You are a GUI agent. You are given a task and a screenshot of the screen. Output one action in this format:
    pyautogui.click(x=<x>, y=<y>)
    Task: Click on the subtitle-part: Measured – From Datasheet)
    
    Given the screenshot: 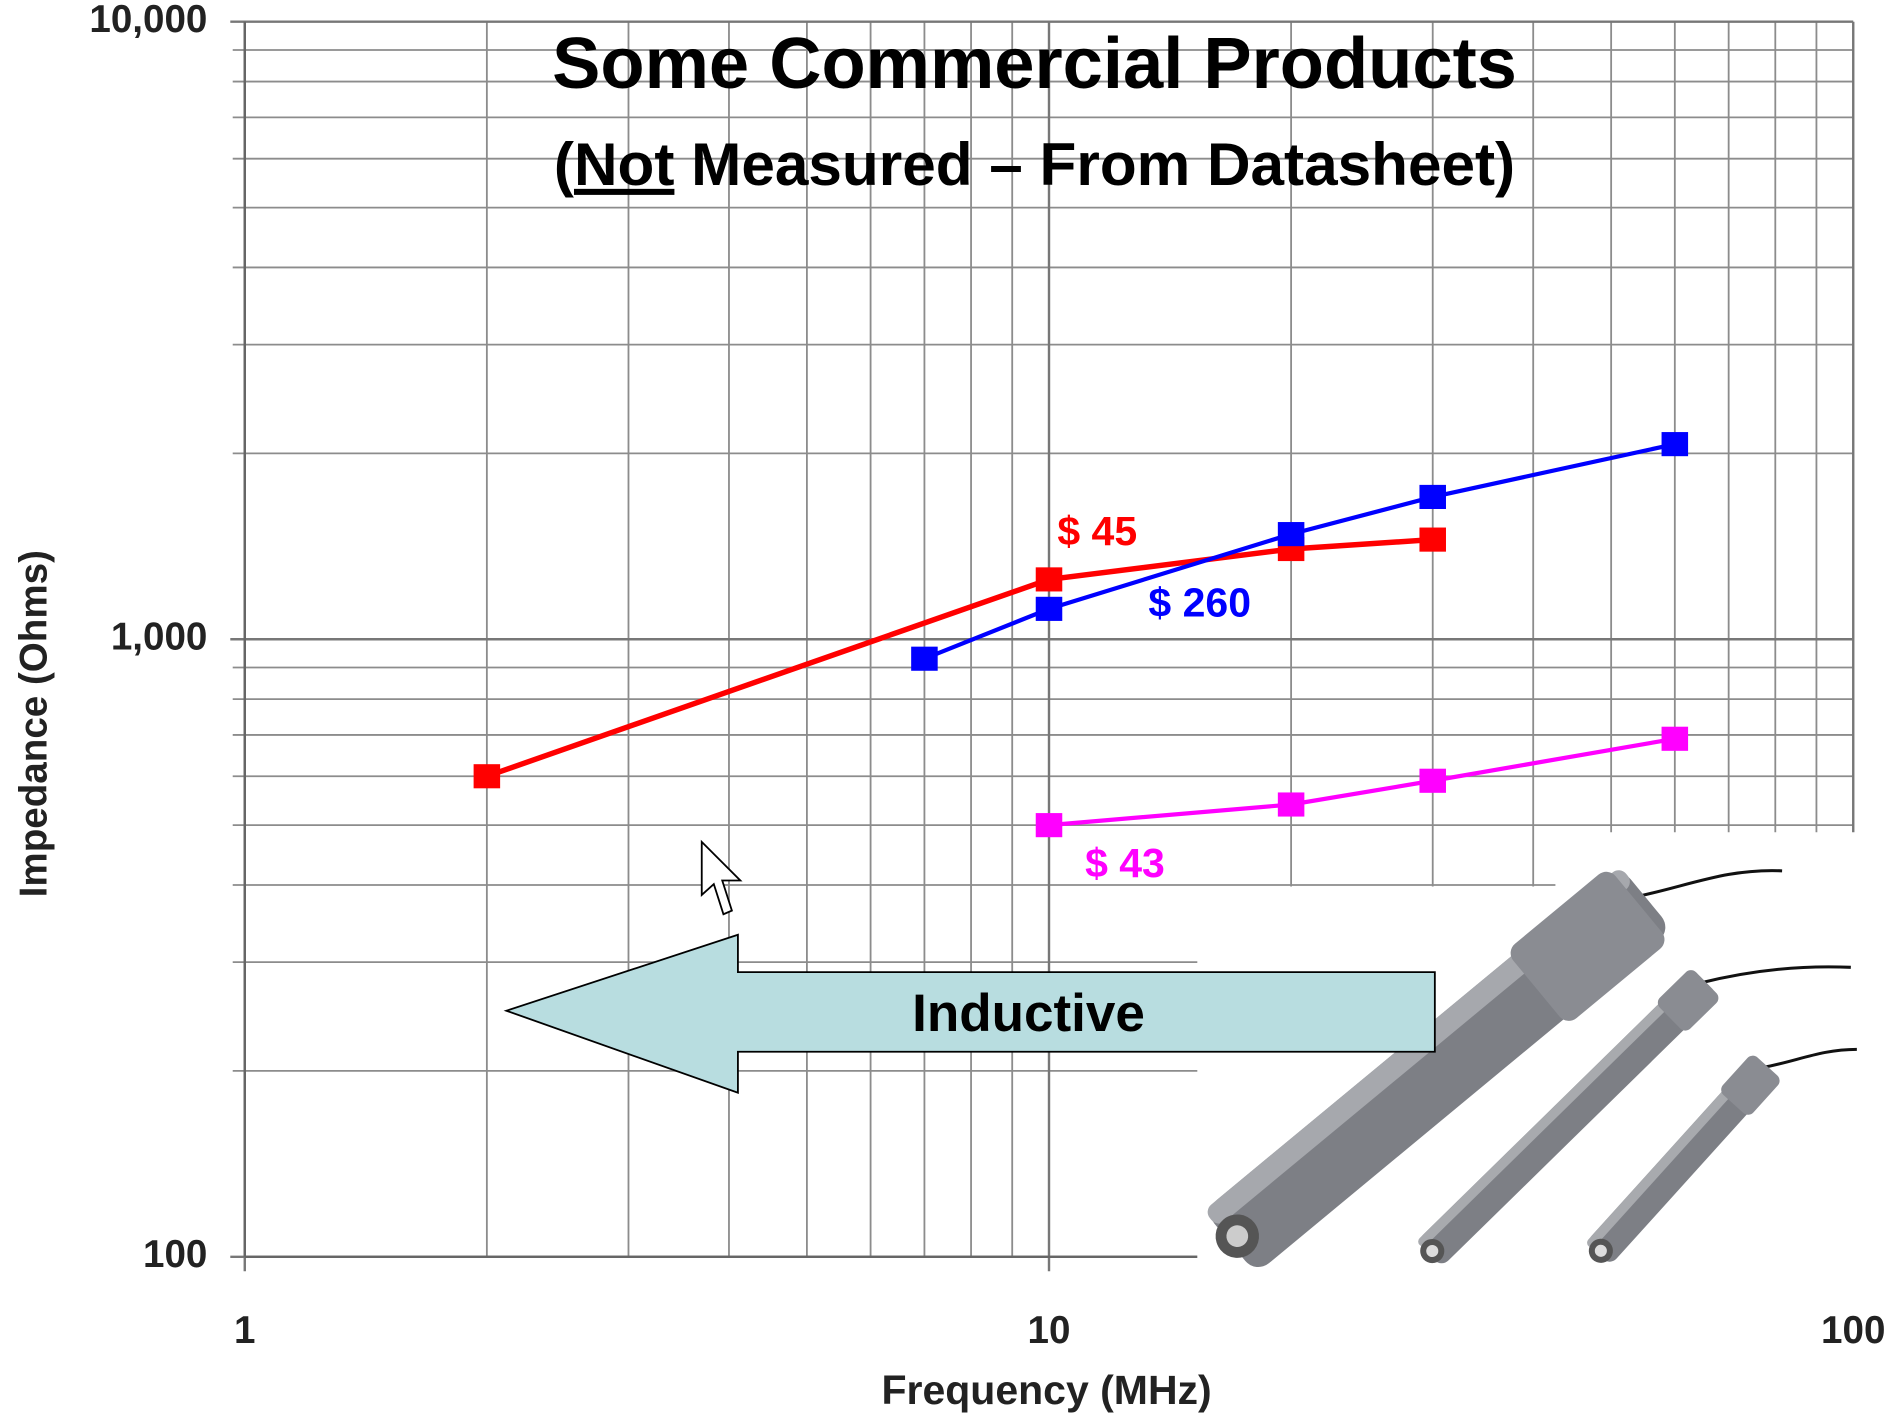 What is the action you would take?
    pyautogui.click(x=1094, y=164)
    